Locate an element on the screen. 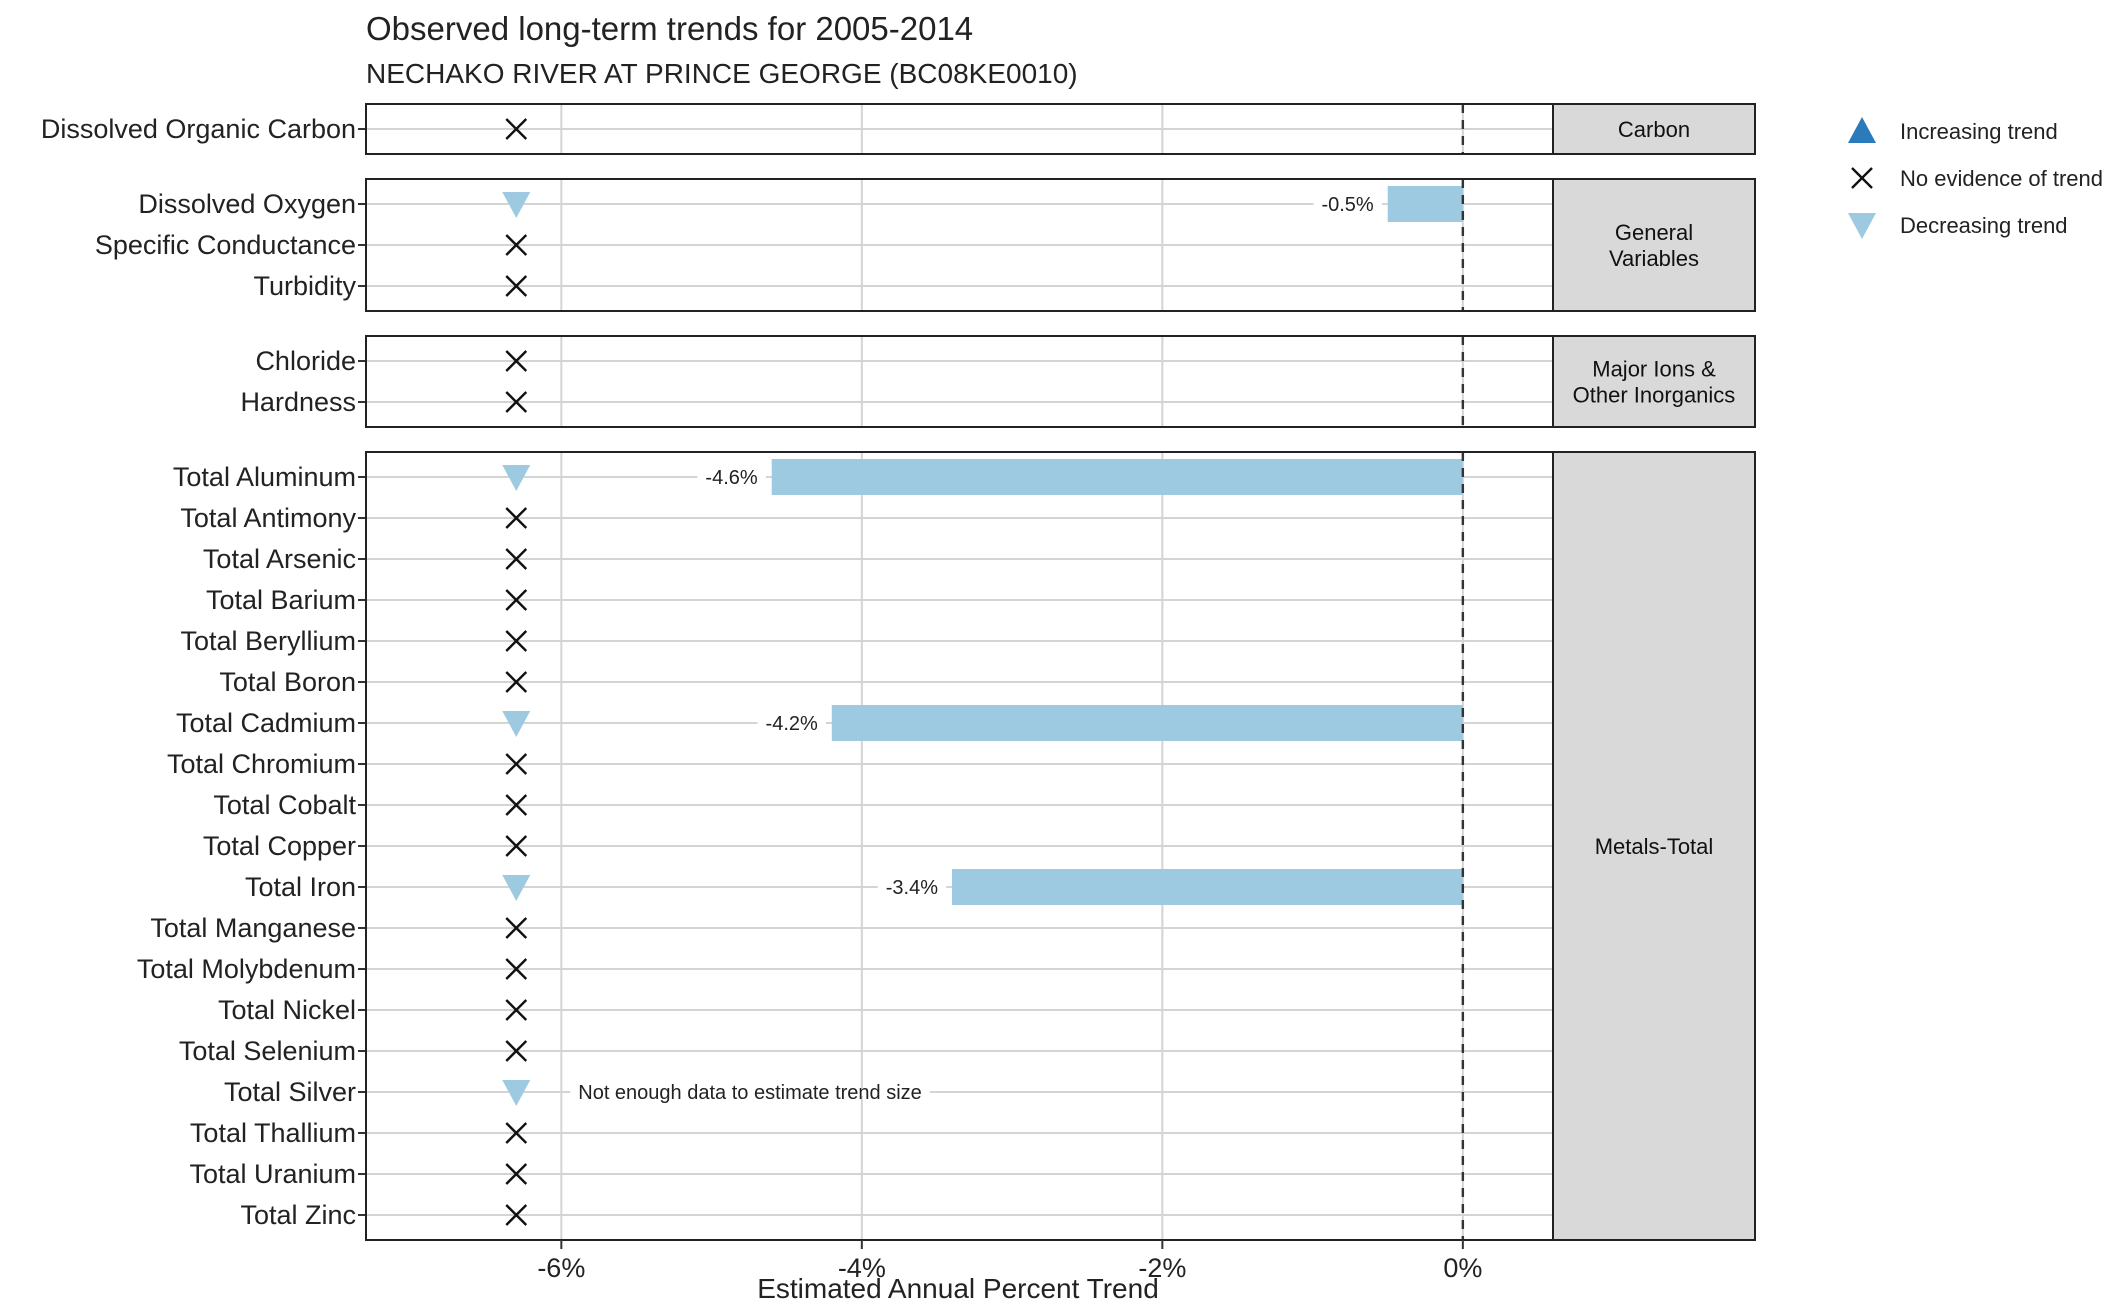 The height and width of the screenshot is (1309, 2112). panel-background is located at coordinates (959, 381).